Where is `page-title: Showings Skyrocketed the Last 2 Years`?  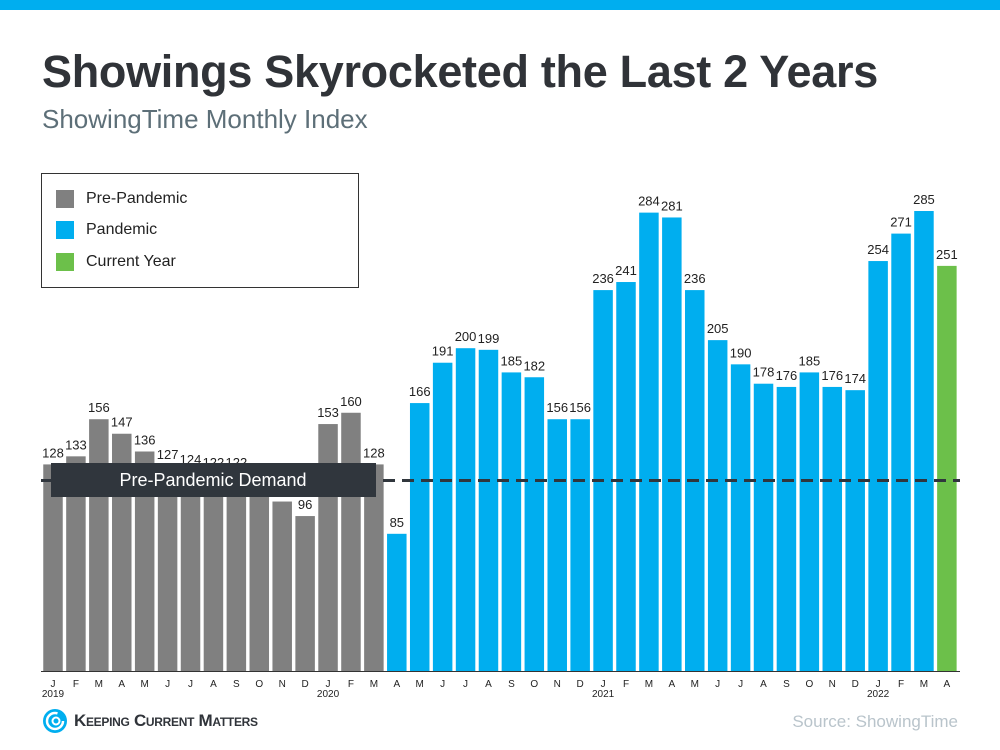
page-title: Showings Skyrocketed the Last 2 Years is located at coordinates (460, 71).